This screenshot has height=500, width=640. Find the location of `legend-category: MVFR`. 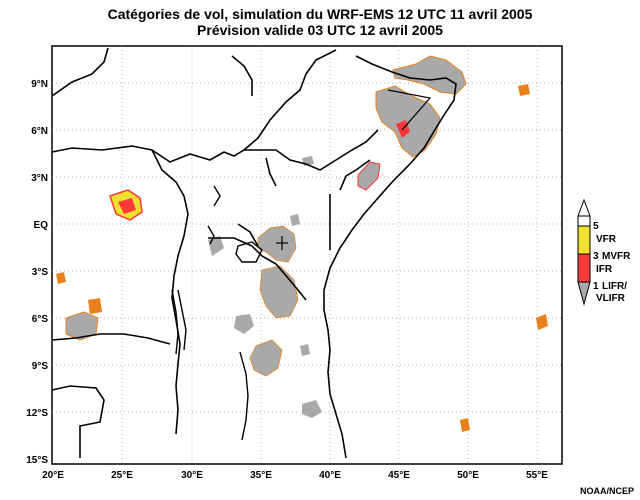

legend-category: MVFR is located at coordinates (616, 256).